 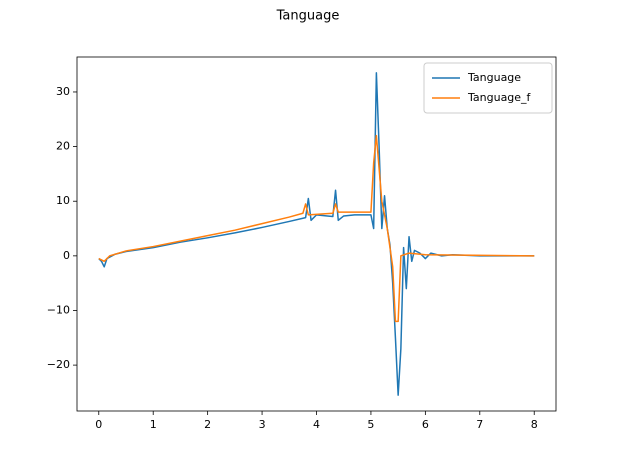 I want to click on y-tick-label: −10, so click(x=58, y=309).